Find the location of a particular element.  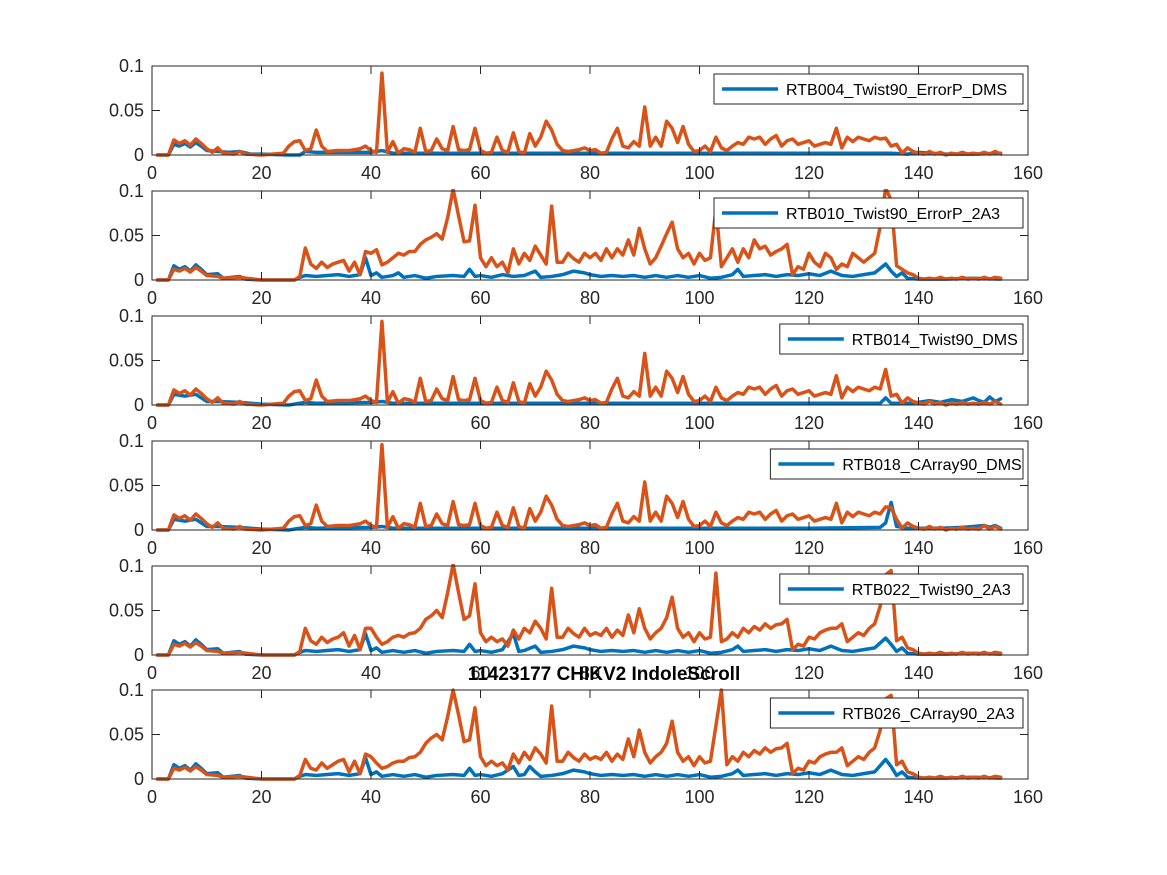

legend-box is located at coordinates (868, 89).